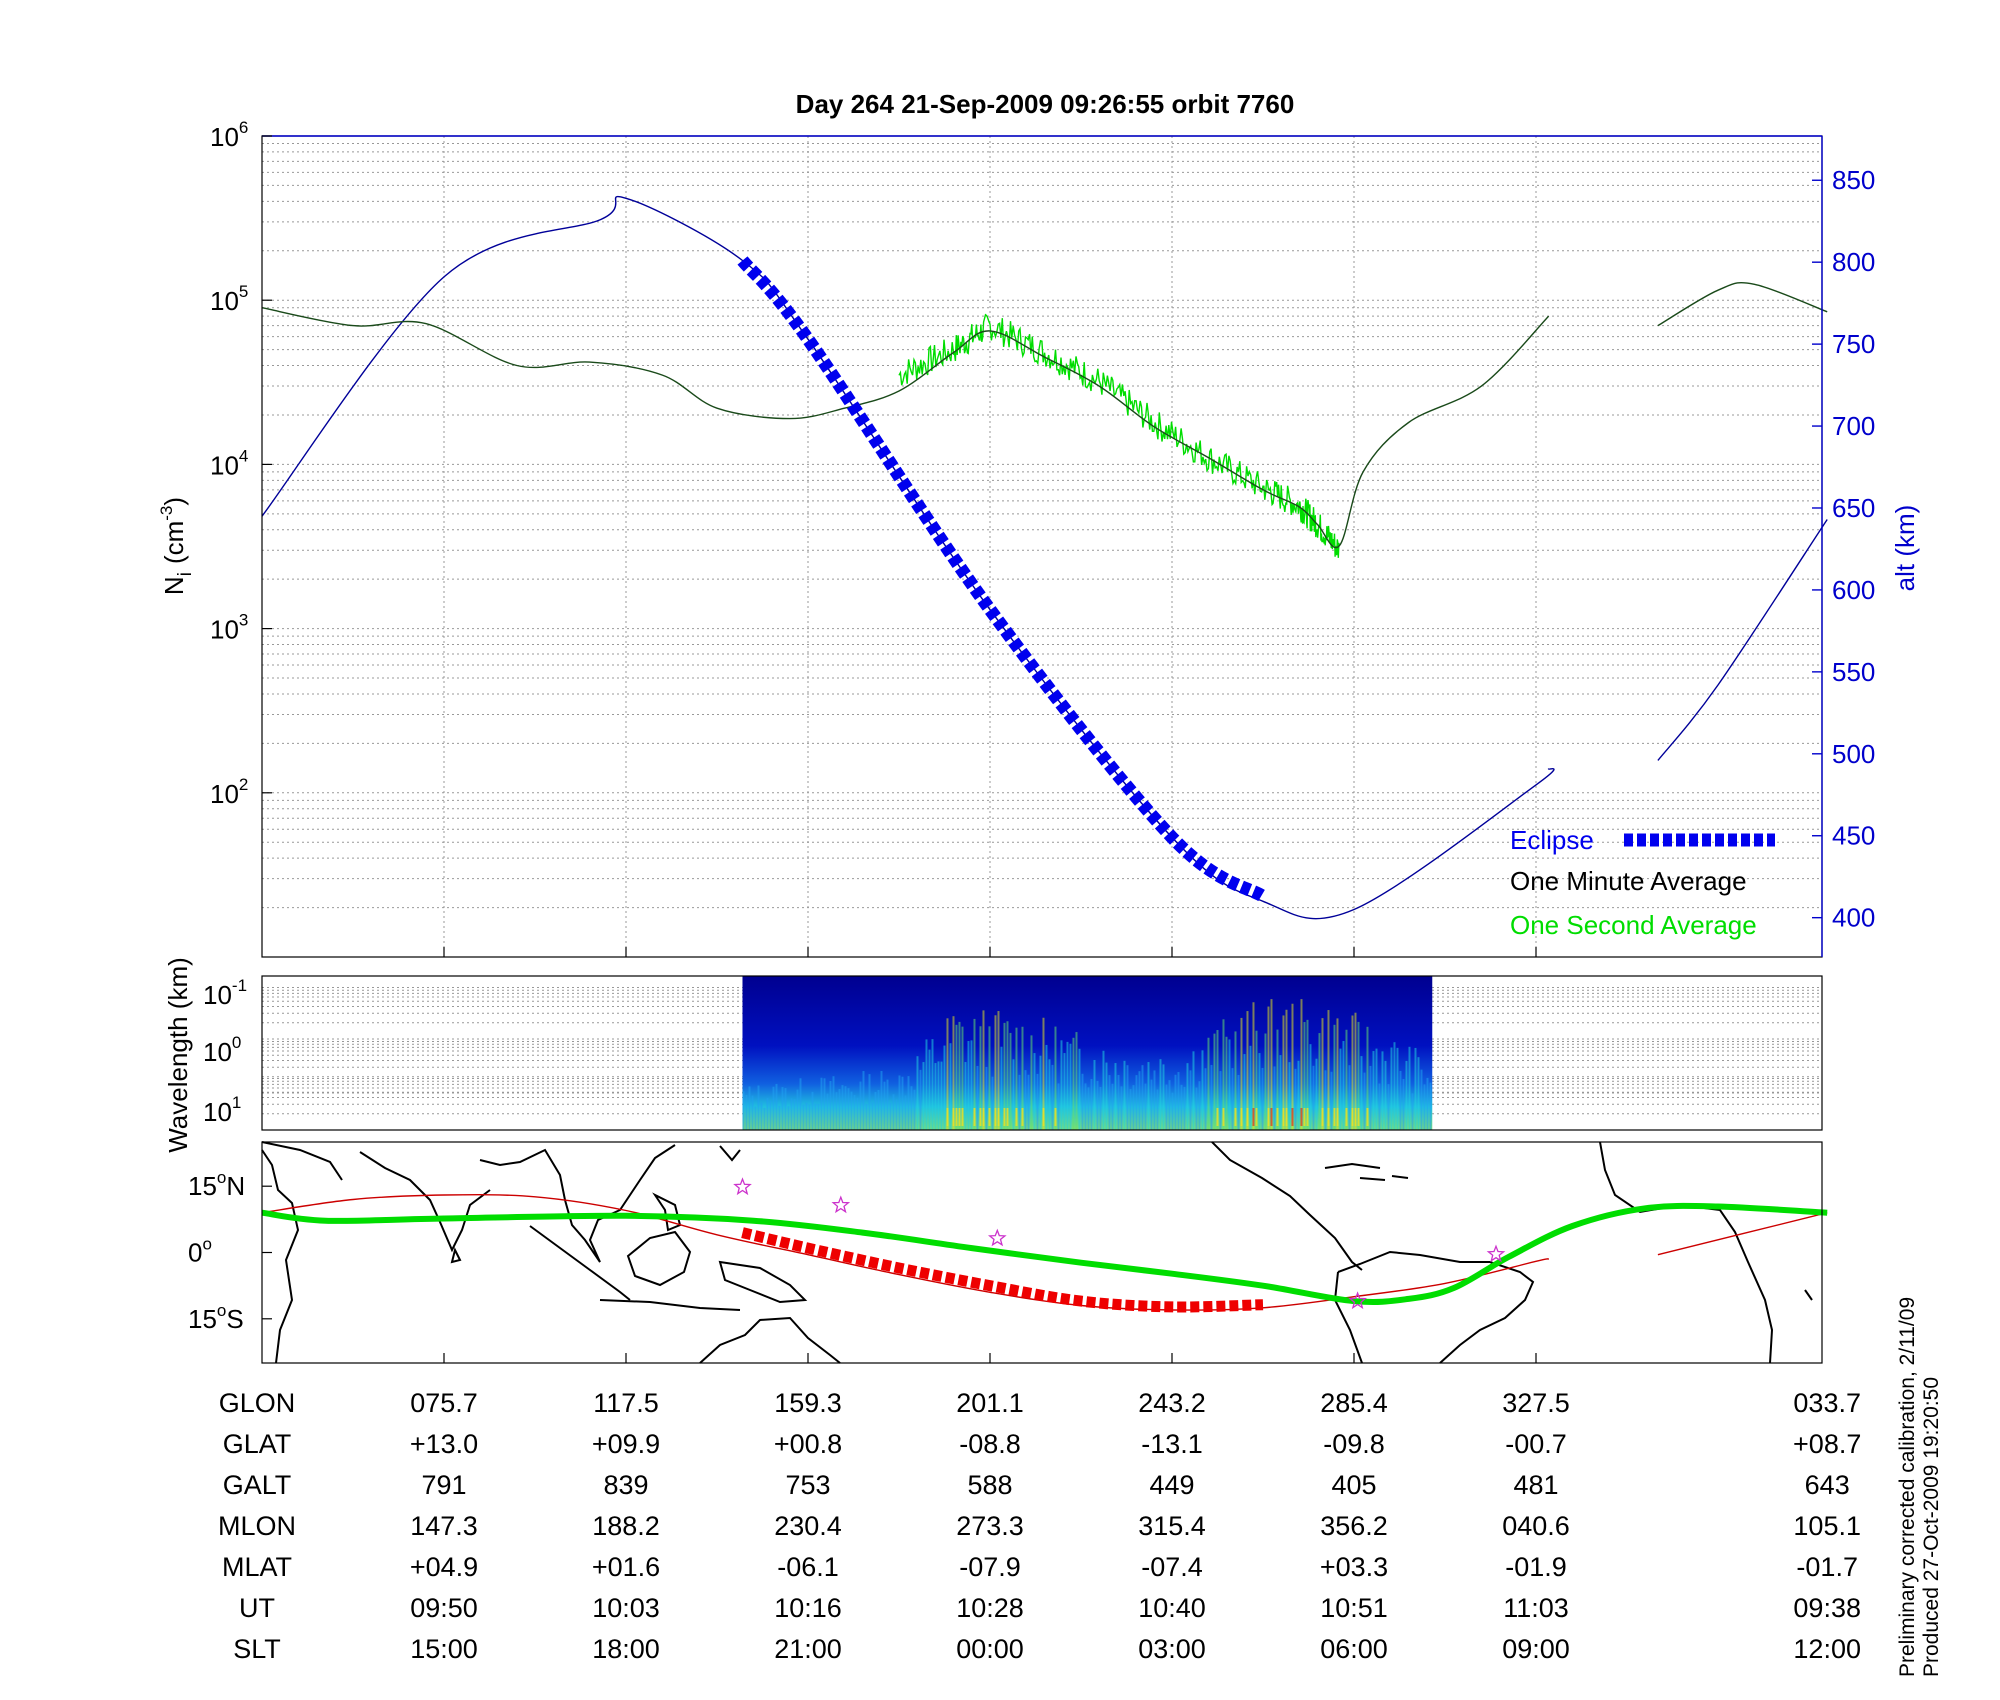  What do you see at coordinates (185, 574) in the screenshot?
I see `left-axis-label-sub: i` at bounding box center [185, 574].